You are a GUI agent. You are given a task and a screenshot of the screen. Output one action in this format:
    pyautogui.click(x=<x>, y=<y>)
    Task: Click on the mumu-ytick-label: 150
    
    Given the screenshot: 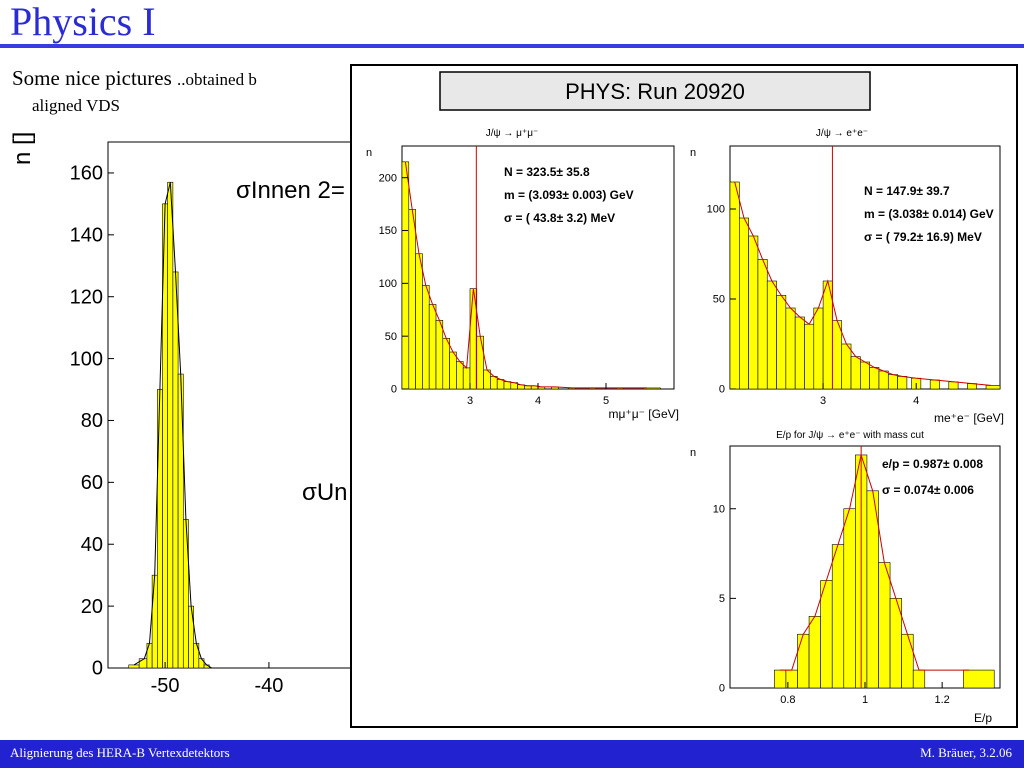 What is the action you would take?
    pyautogui.click(x=388, y=231)
    